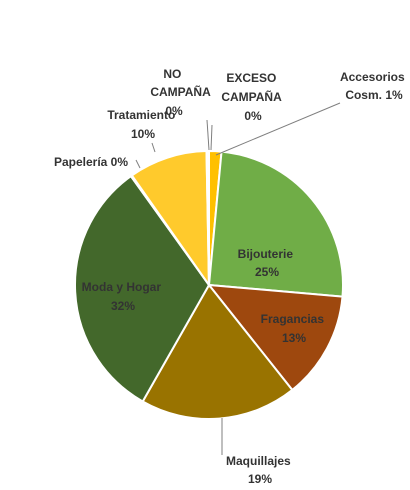 This screenshot has width=410, height=490. What do you see at coordinates (208, 217) in the screenshot?
I see `pie-slice-exceso-campa-a` at bounding box center [208, 217].